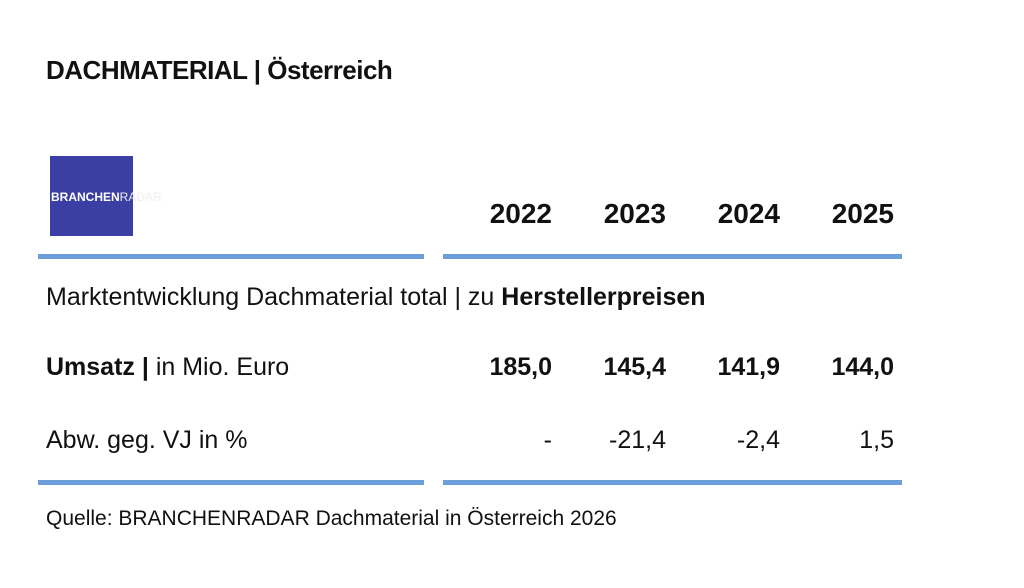 This screenshot has width=1024, height=588. I want to click on cell: 1,5, so click(876, 440).